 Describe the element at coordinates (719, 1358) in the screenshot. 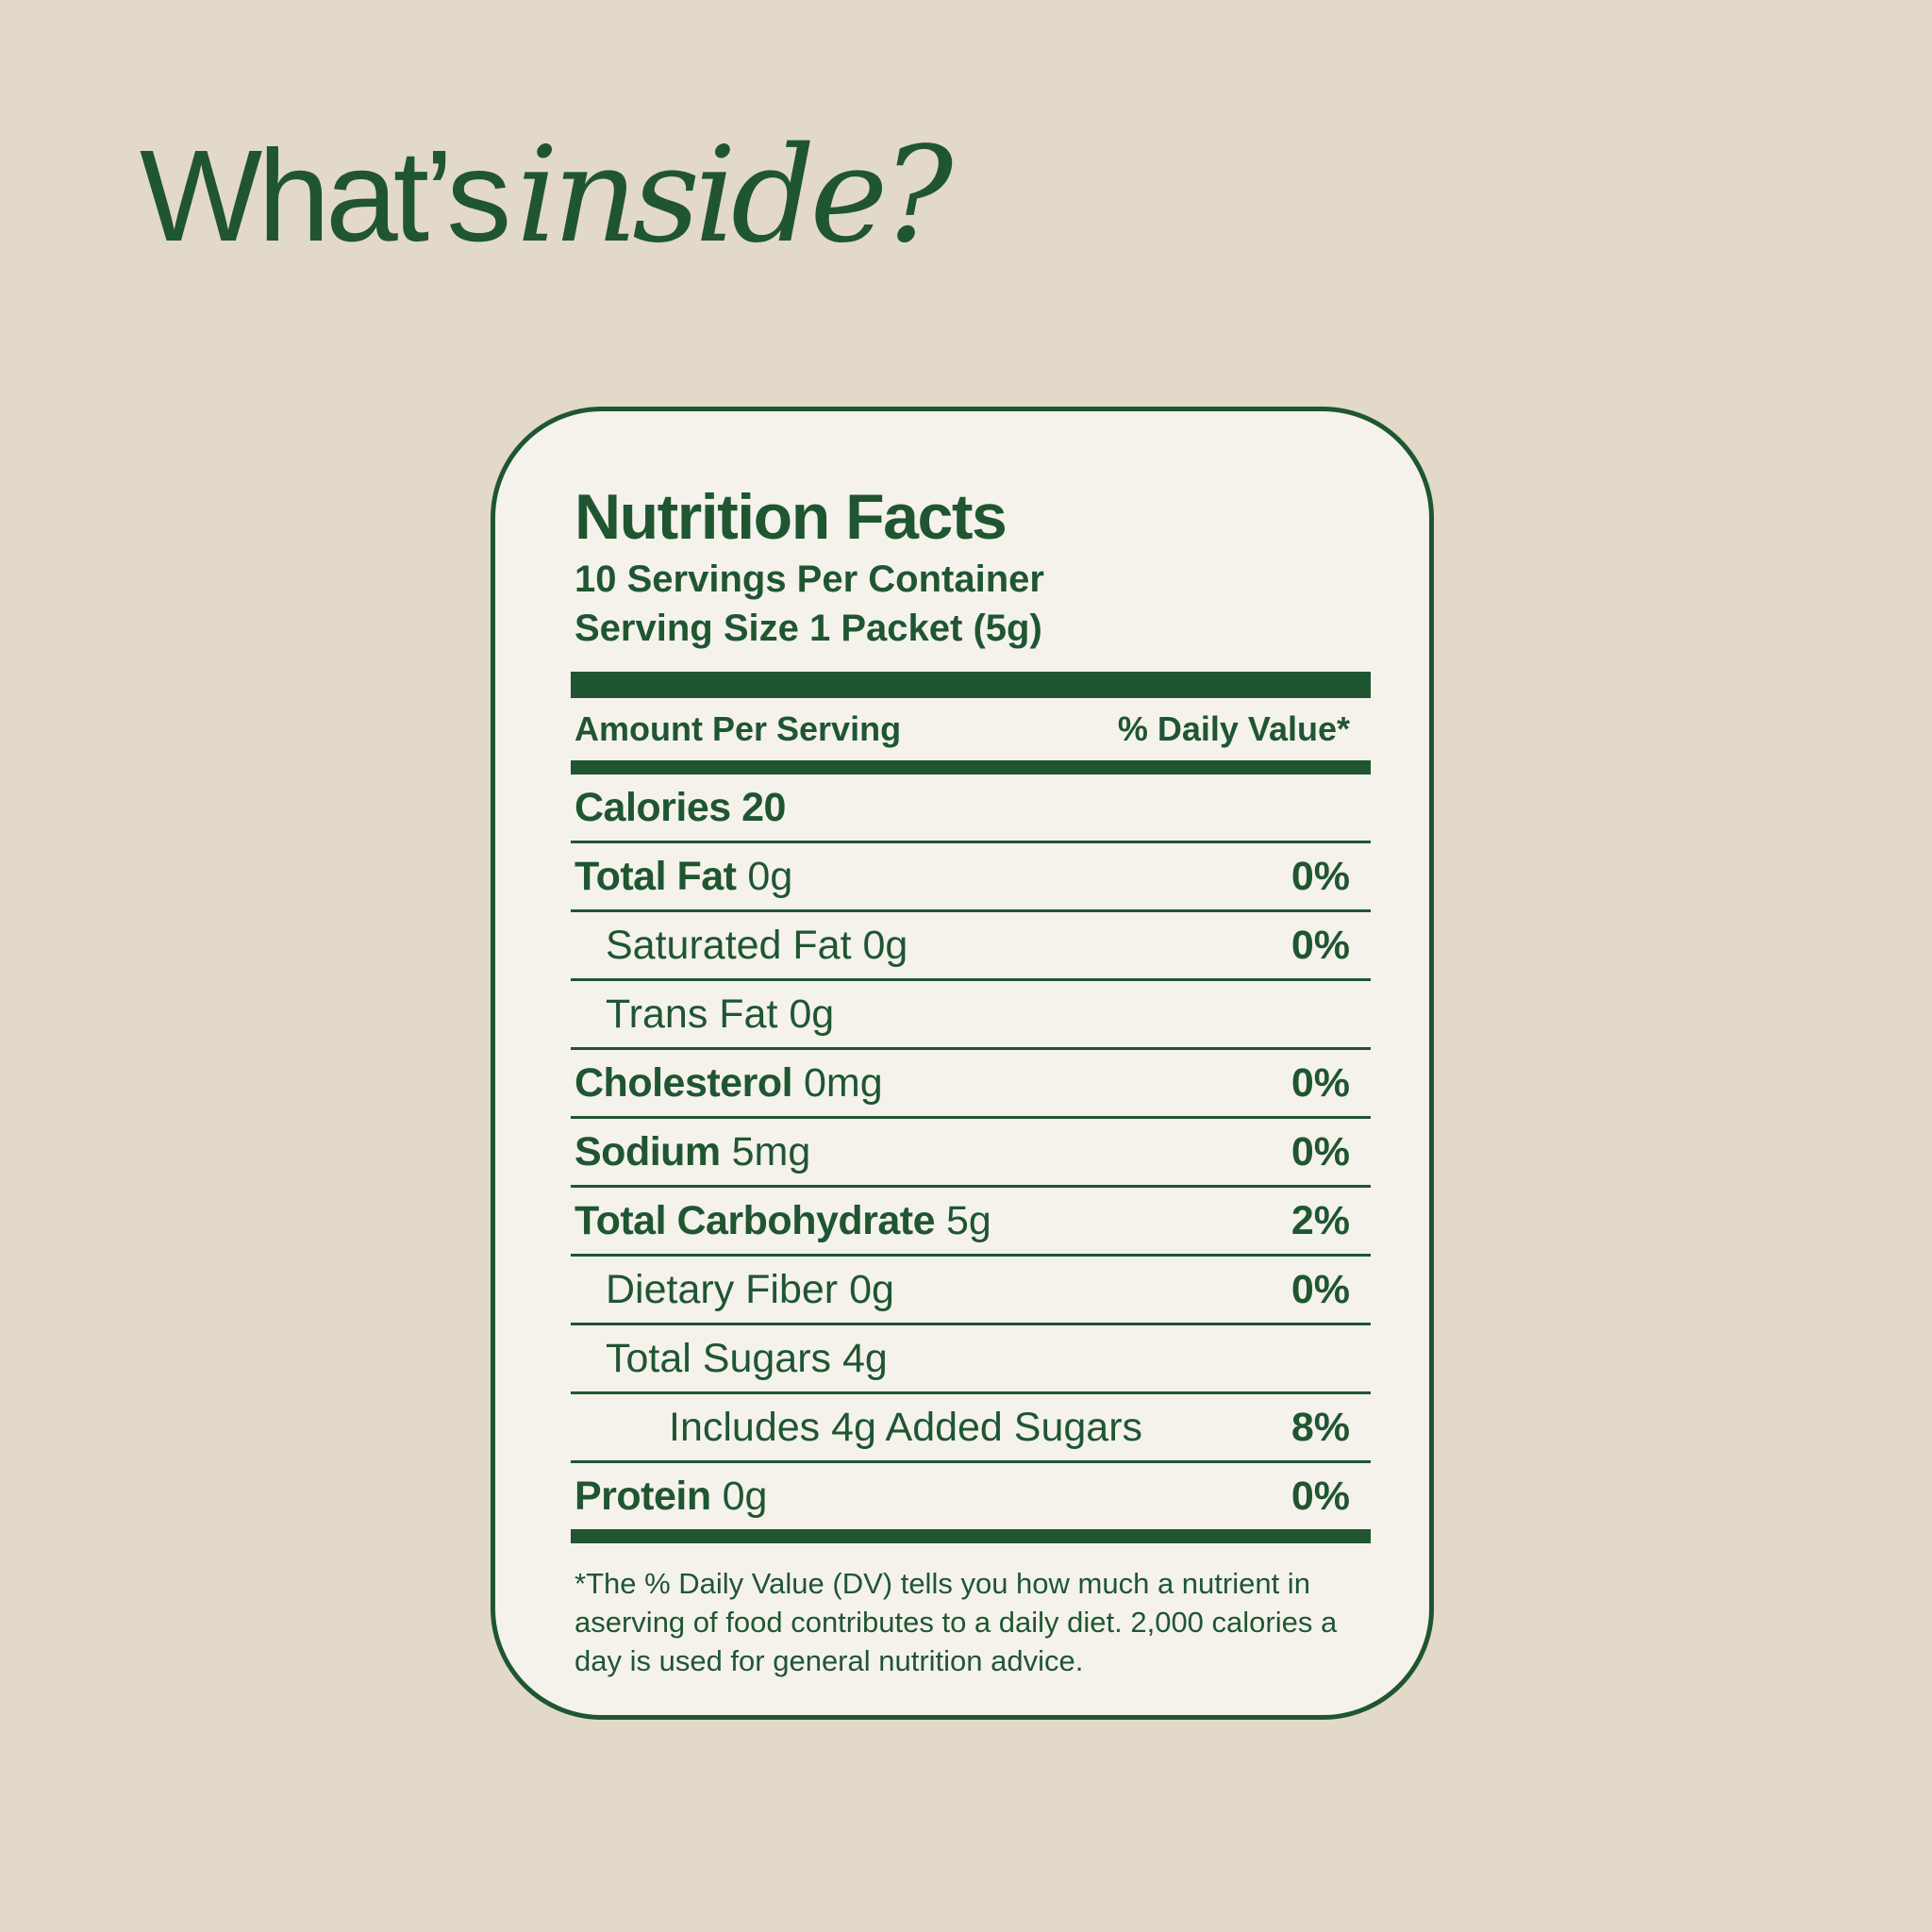

I see `nutrient-name: Total Sugars` at that location.